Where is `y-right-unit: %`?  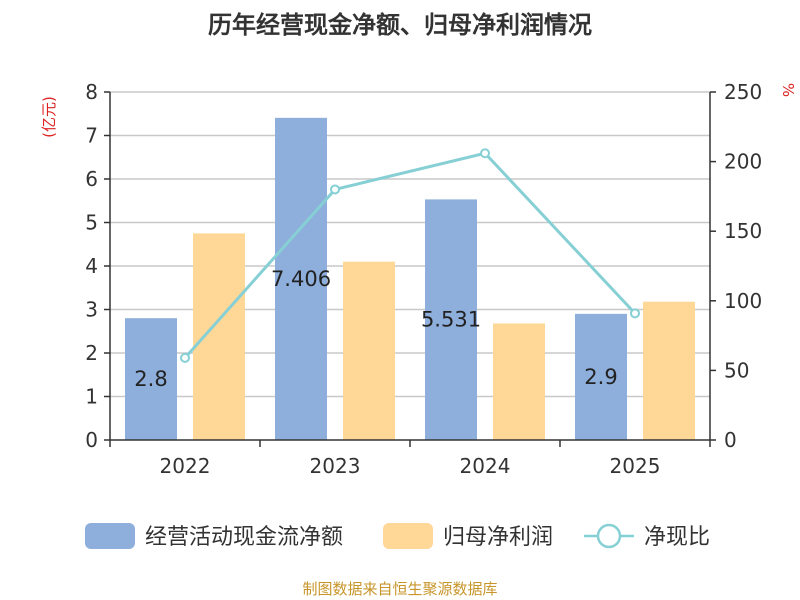
y-right-unit: % is located at coordinates (788, 90).